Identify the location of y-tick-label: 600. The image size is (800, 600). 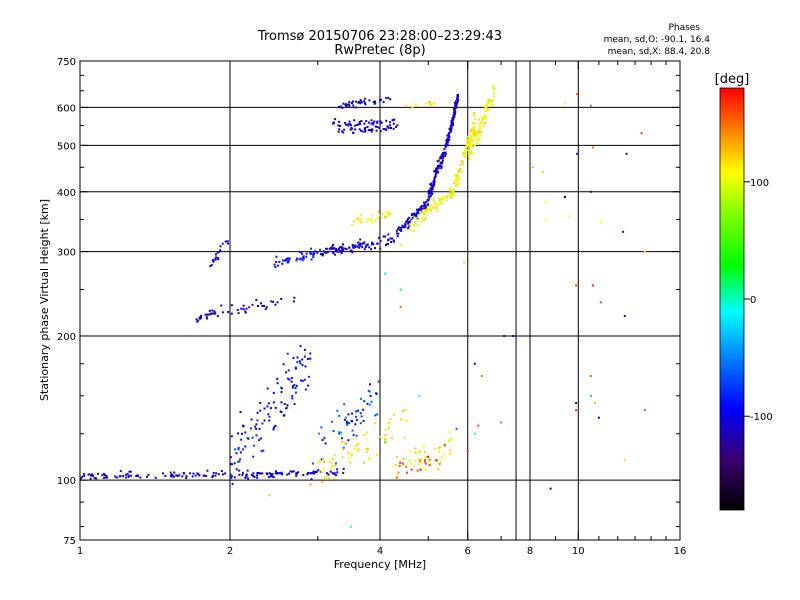
(66, 108).